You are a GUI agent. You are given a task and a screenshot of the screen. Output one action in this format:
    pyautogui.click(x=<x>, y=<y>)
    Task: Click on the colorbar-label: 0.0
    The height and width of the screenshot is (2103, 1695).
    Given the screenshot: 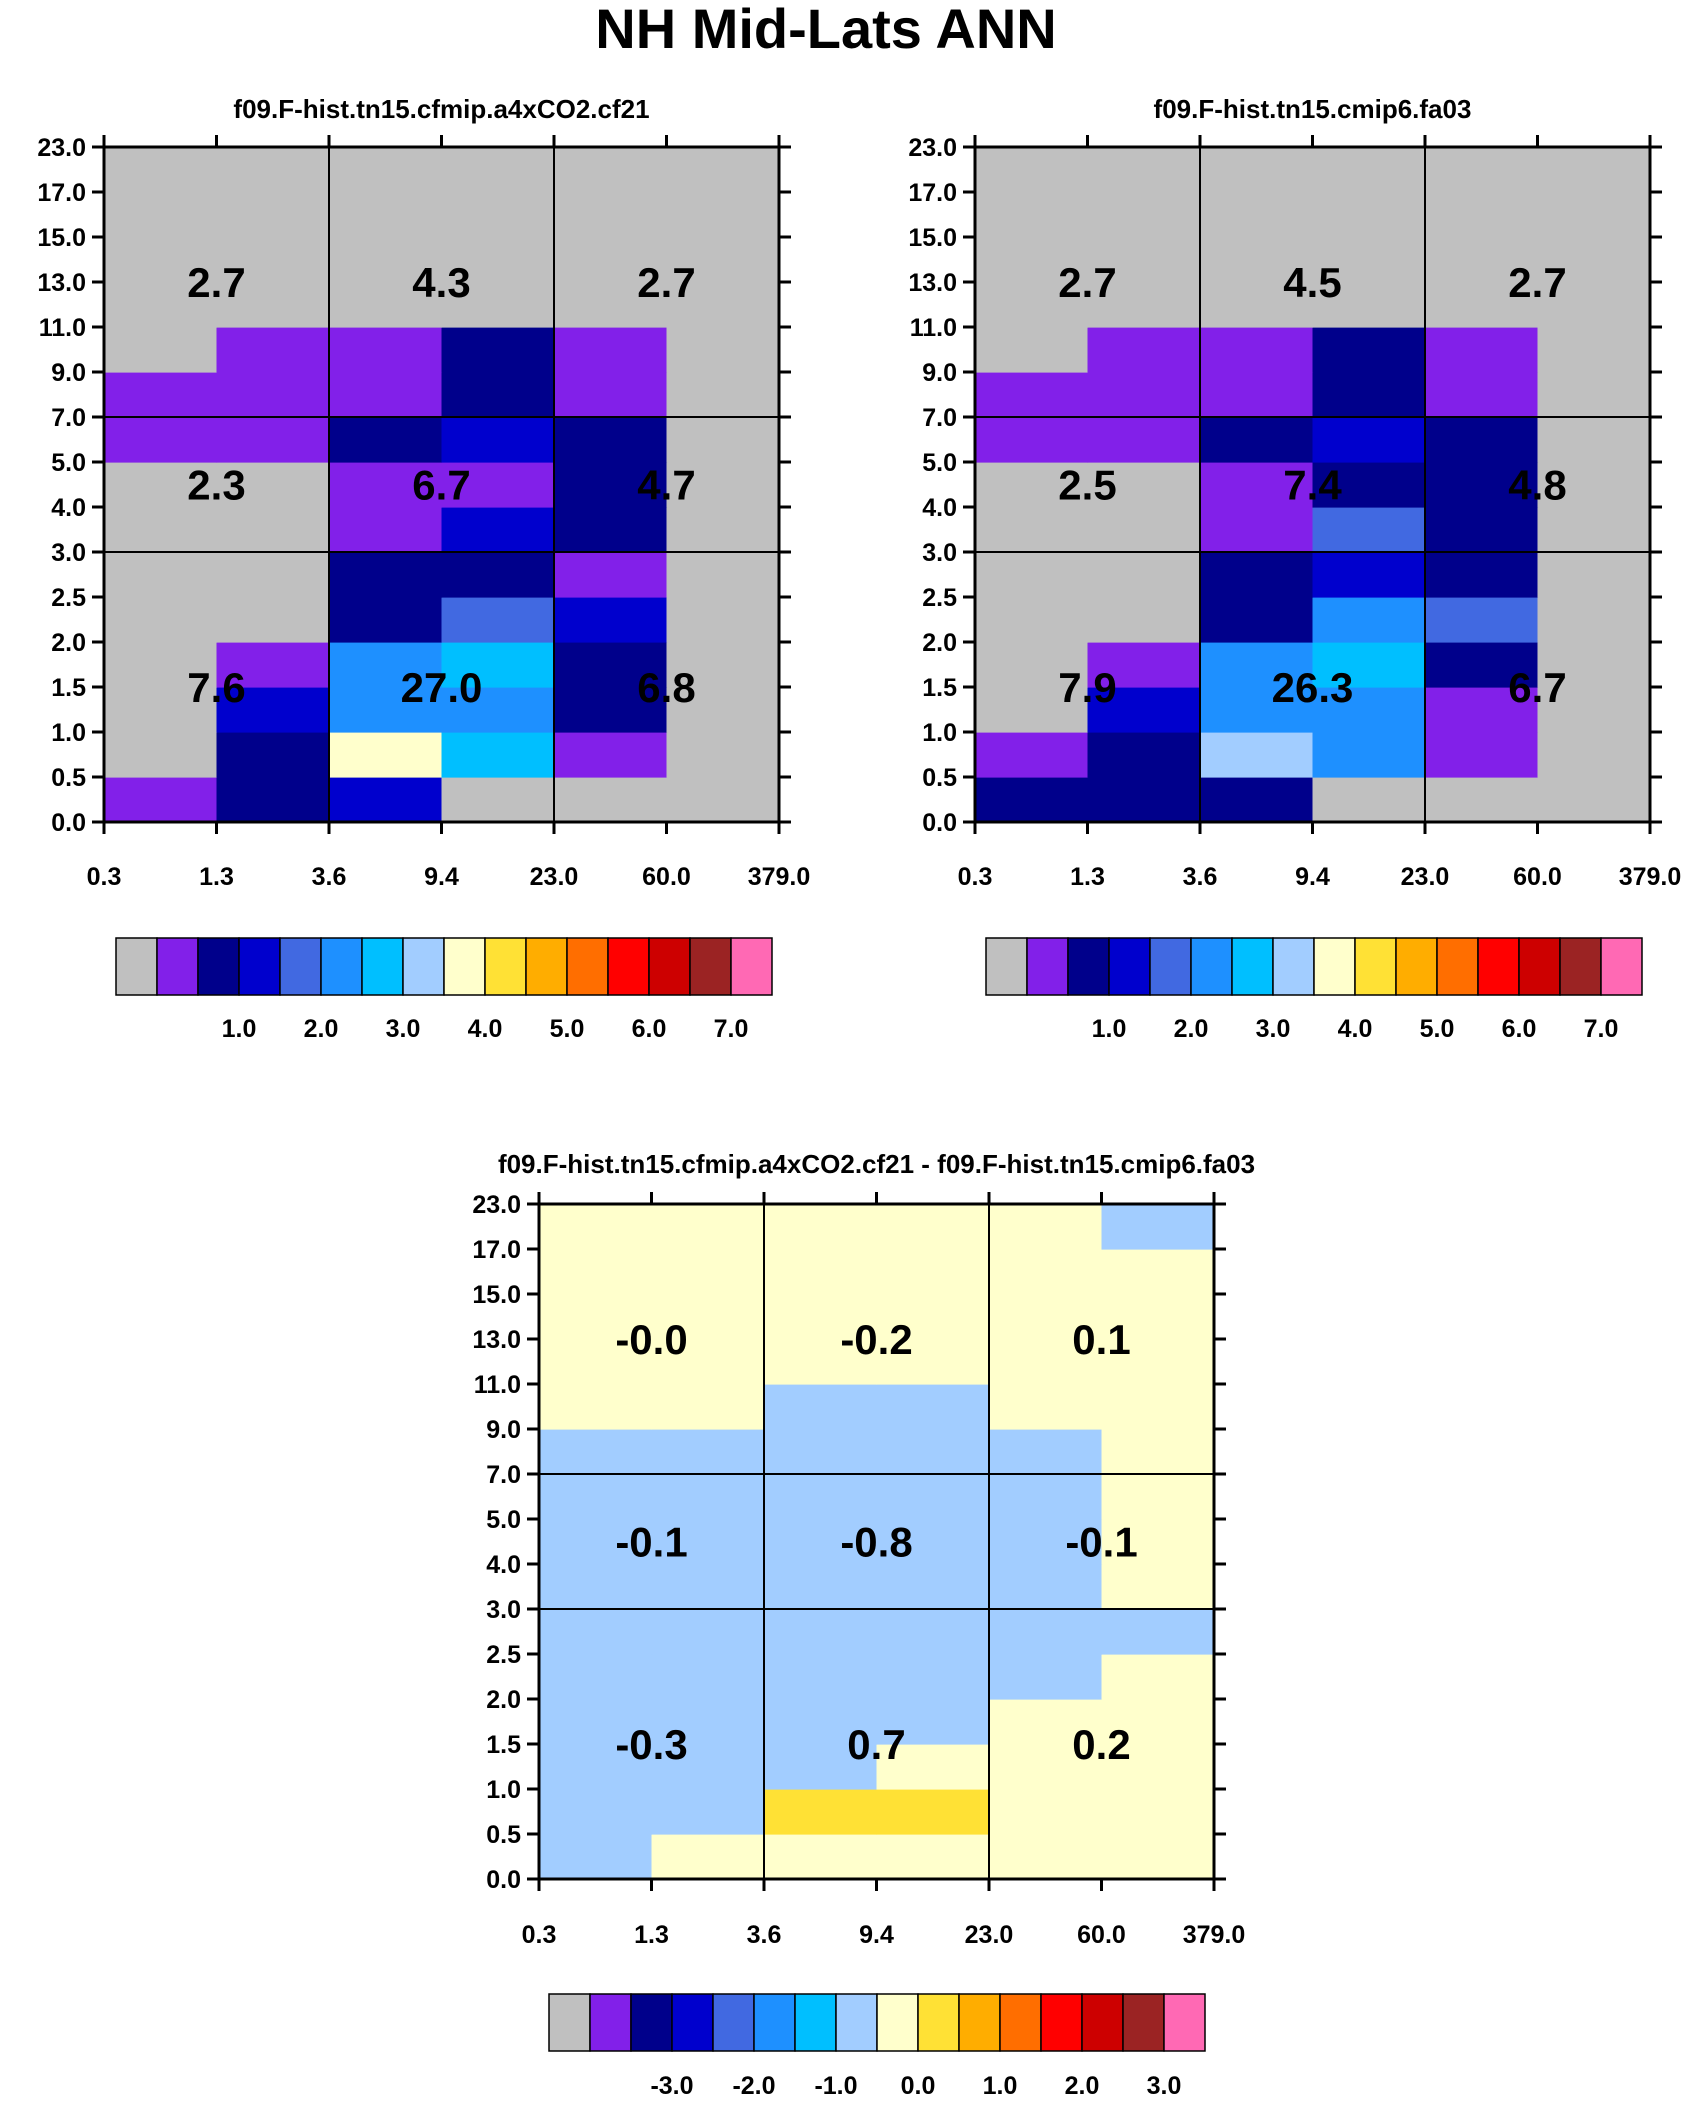 What is the action you would take?
    pyautogui.click(x=918, y=2086)
    